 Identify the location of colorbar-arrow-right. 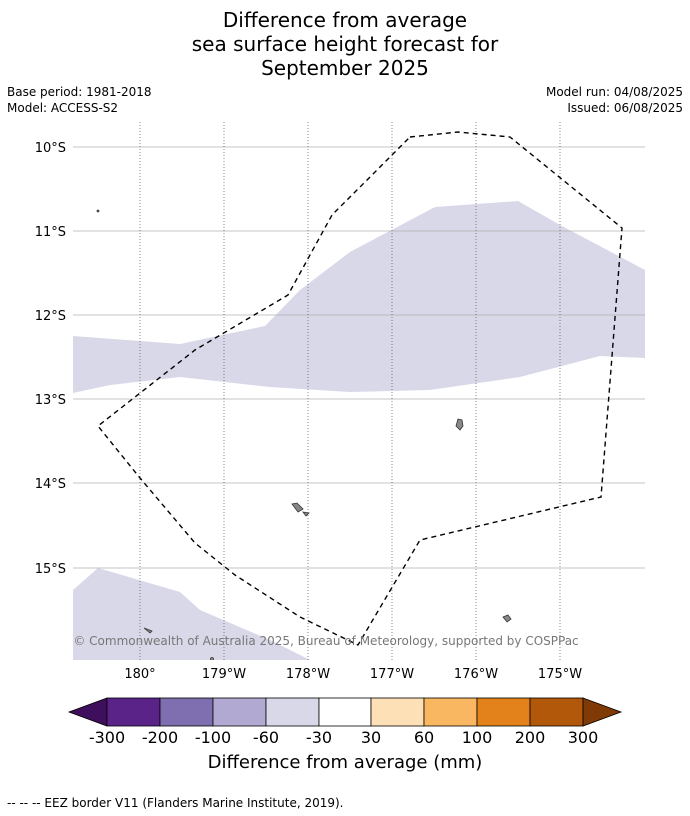
(602, 712).